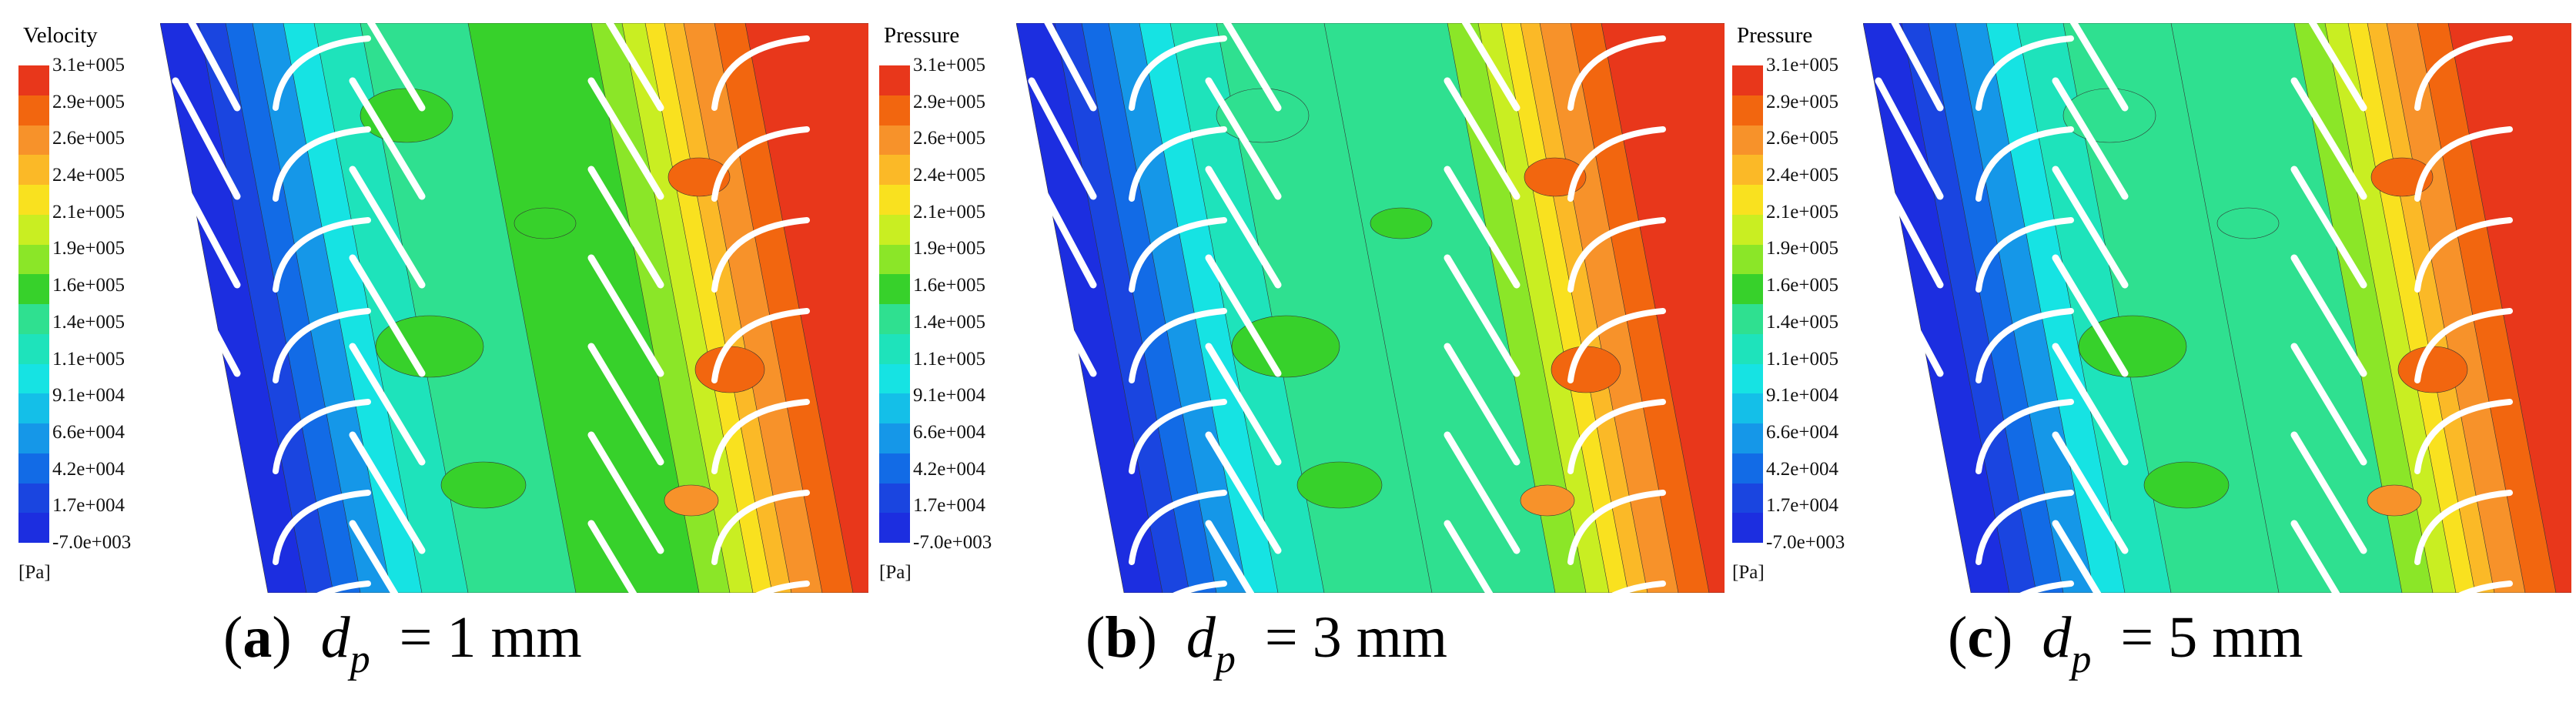 The height and width of the screenshot is (706, 2576). What do you see at coordinates (1356, 637) in the screenshot?
I see `caption-value: = 3 mm` at bounding box center [1356, 637].